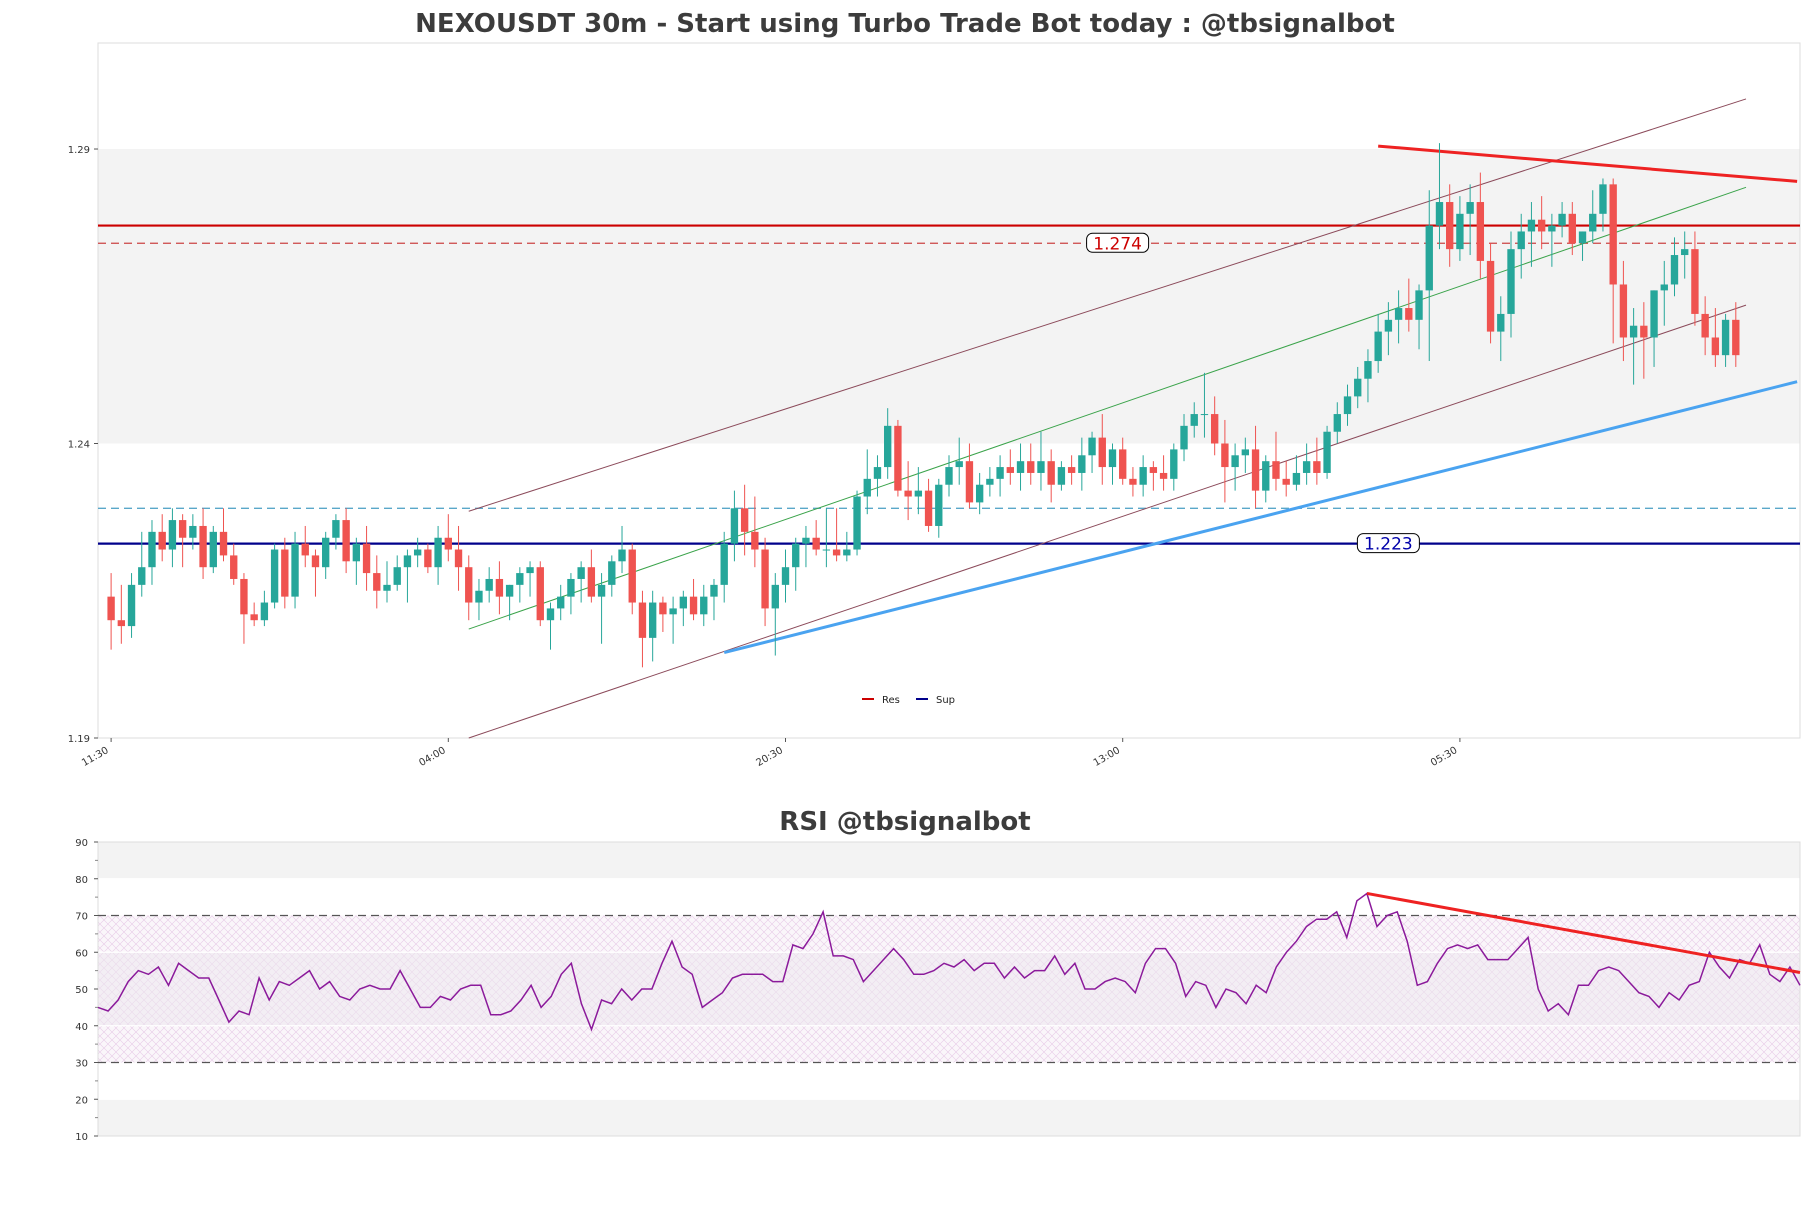  What do you see at coordinates (908, 700) in the screenshot?
I see `legend: Res Sup` at bounding box center [908, 700].